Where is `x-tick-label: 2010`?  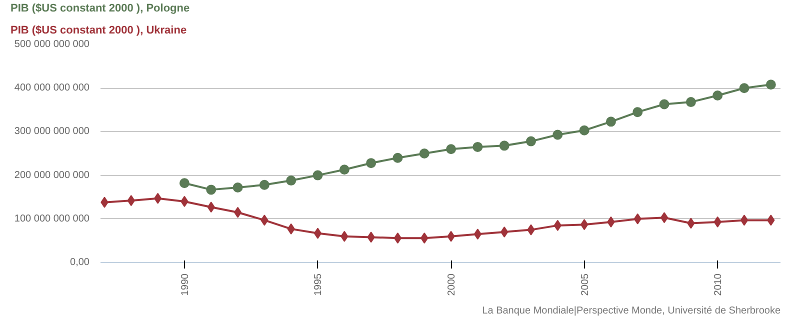
x-tick-label: 2010 is located at coordinates (718, 284).